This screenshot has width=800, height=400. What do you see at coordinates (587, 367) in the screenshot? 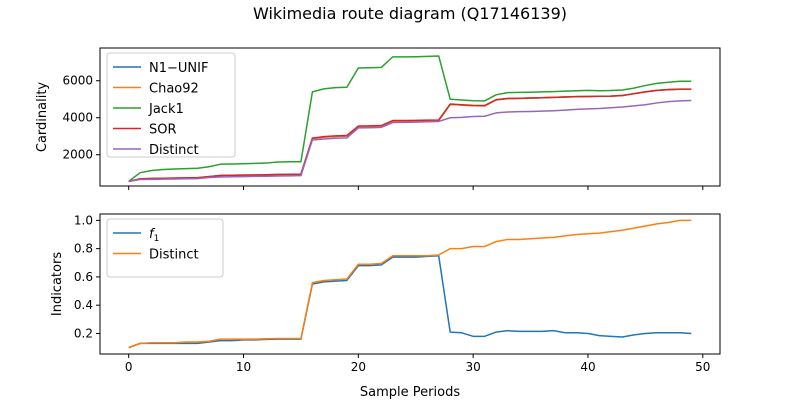
I see `x-tick-label: 40` at bounding box center [587, 367].